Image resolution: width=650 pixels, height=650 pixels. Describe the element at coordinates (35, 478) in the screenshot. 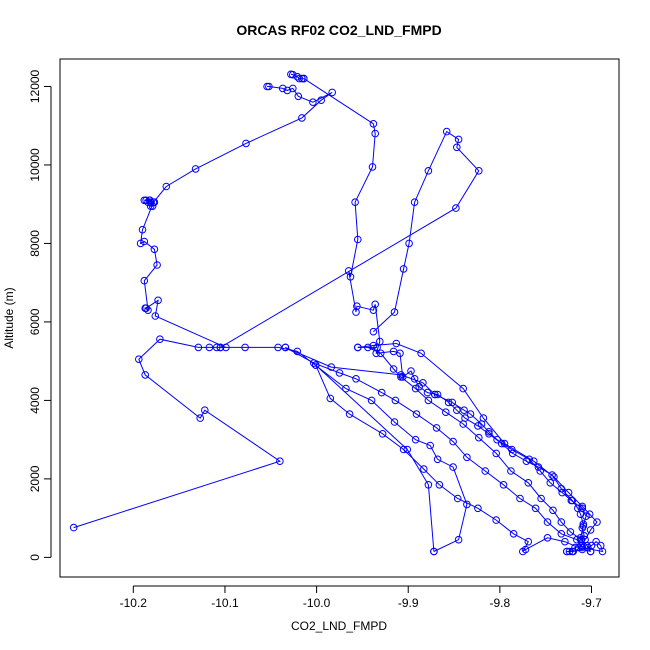

I see `y-tick-label: 2000` at that location.